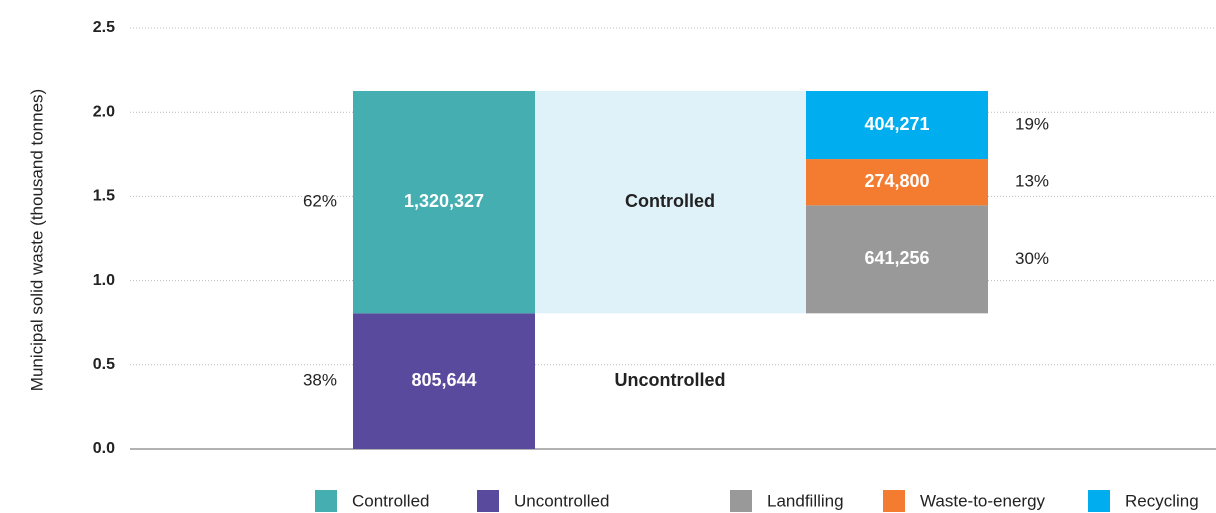 The width and height of the screenshot is (1216, 513). I want to click on share-label: 30%, so click(1032, 258).